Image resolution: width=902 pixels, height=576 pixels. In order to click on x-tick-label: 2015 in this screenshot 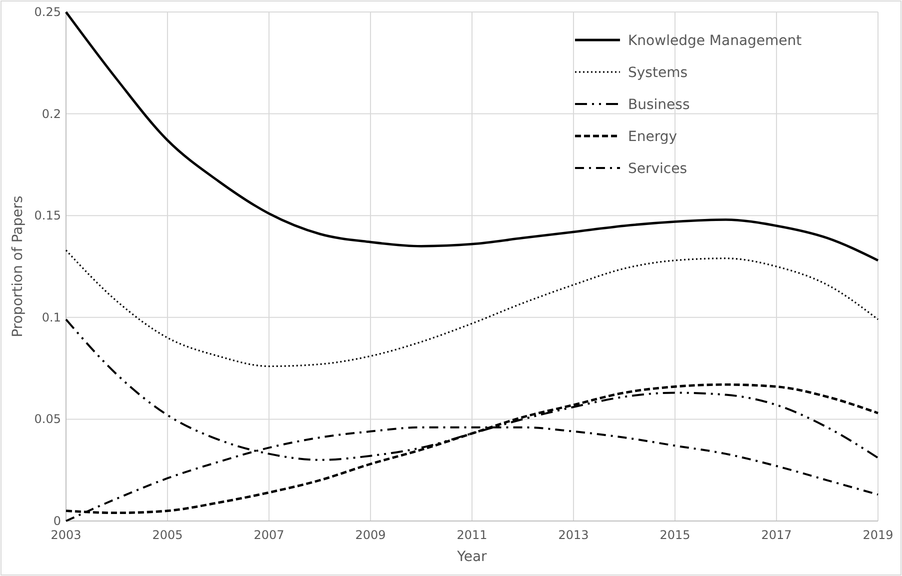, I will do `click(675, 535)`.